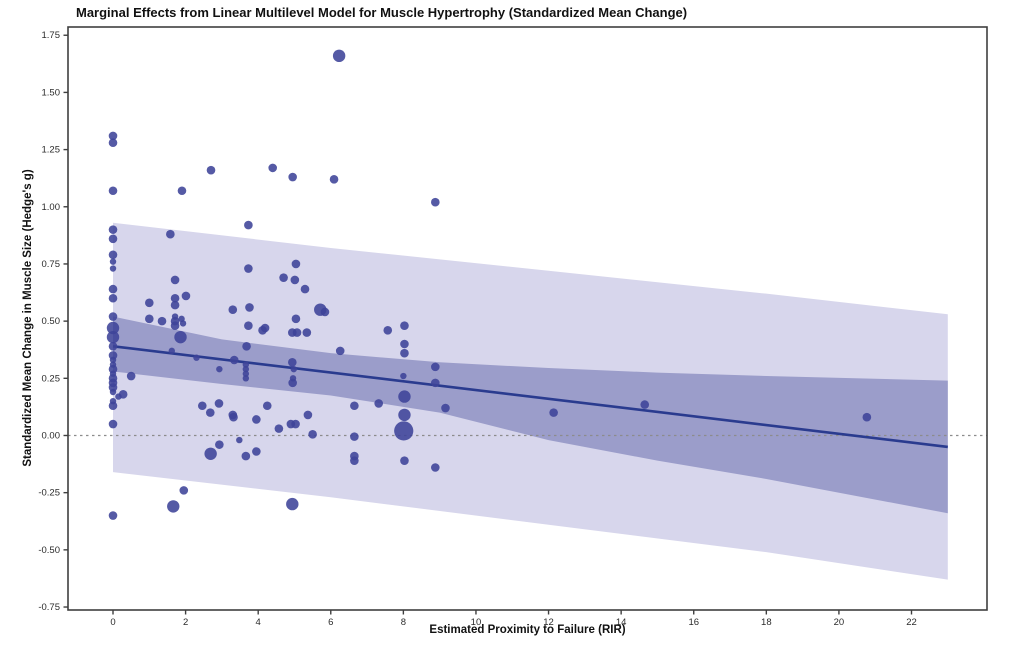 Image resolution: width=1024 pixels, height=649 pixels. I want to click on y-tick-label: 1.00, so click(51, 207).